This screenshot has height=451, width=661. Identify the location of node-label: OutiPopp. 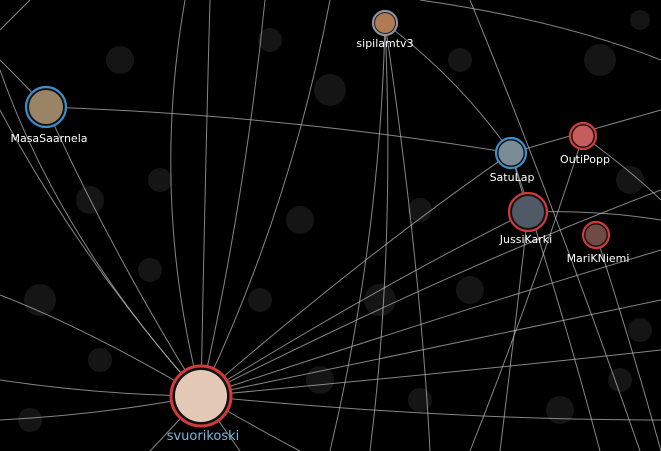
(585, 159).